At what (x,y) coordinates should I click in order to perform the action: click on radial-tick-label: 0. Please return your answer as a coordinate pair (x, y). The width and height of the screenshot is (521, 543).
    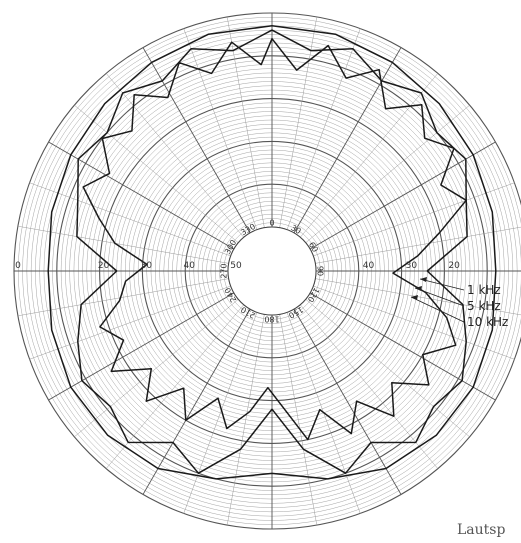
    Looking at the image, I should click on (18, 266).